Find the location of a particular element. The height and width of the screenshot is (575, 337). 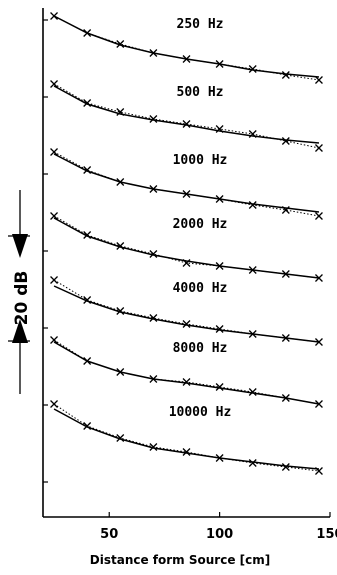

series-label: 500 Hz is located at coordinates (200, 92).